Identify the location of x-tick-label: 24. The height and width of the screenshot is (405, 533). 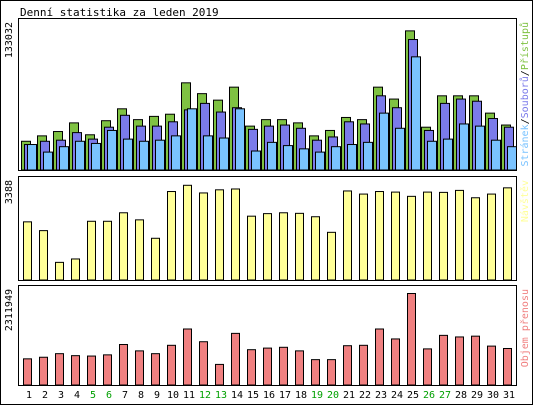
(397, 395).